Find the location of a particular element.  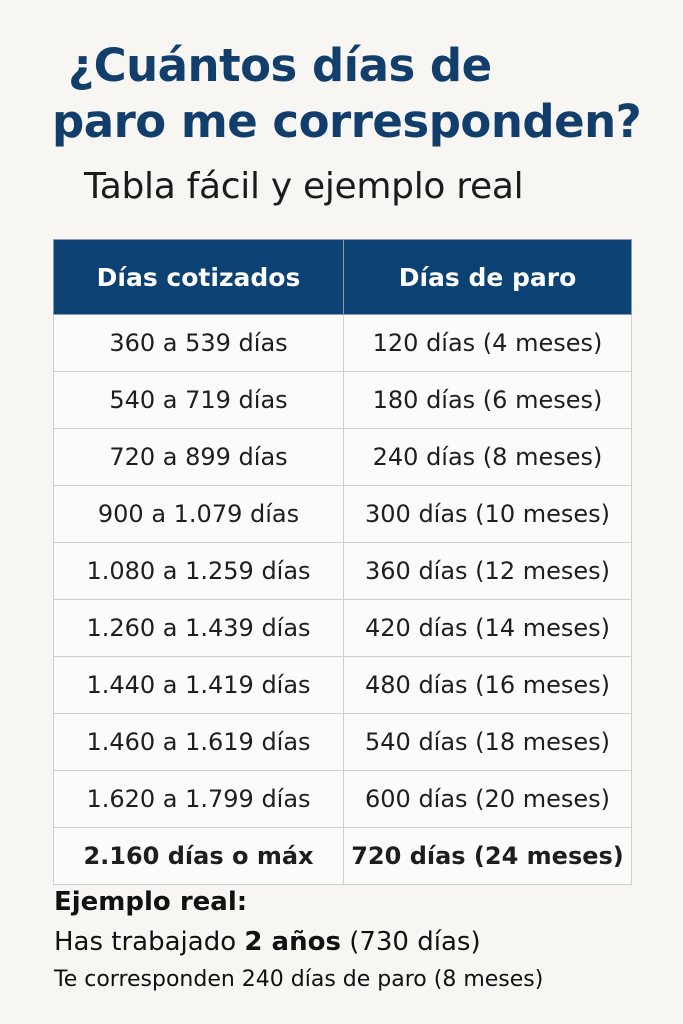

table-row-max: 2.160 días o máx 720 días (24 meses) is located at coordinates (342, 856).